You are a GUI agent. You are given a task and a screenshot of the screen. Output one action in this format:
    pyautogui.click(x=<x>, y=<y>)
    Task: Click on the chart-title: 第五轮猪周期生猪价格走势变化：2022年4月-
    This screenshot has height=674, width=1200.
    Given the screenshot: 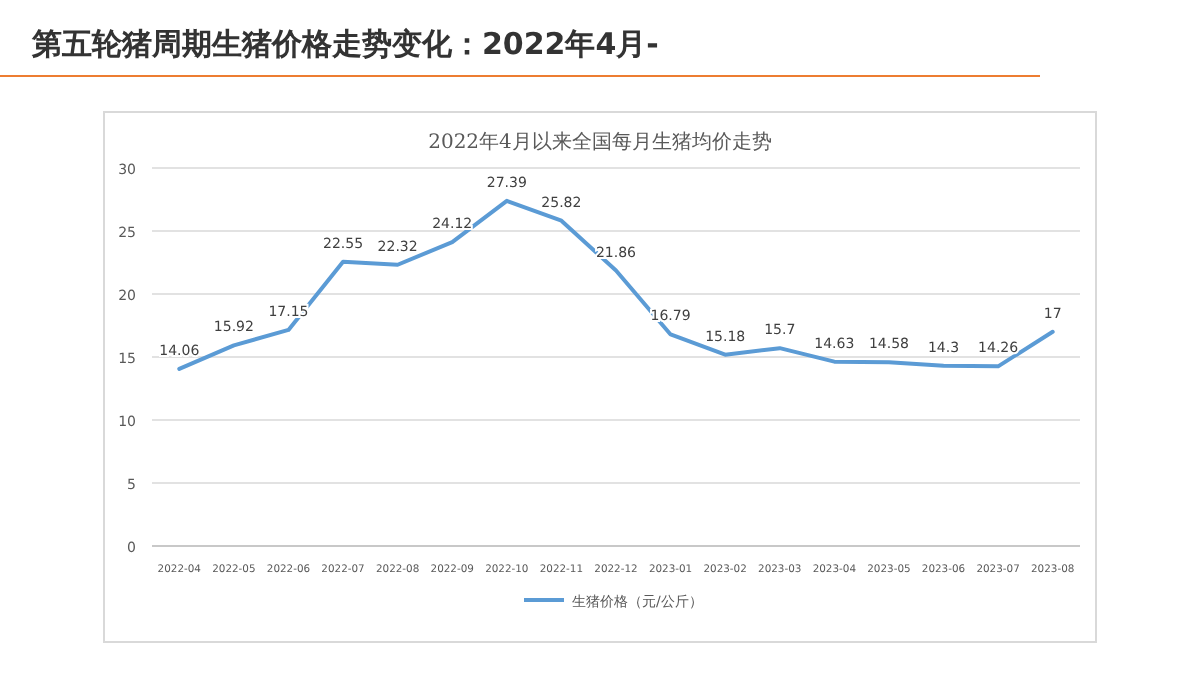 What is the action you would take?
    pyautogui.click(x=344, y=44)
    